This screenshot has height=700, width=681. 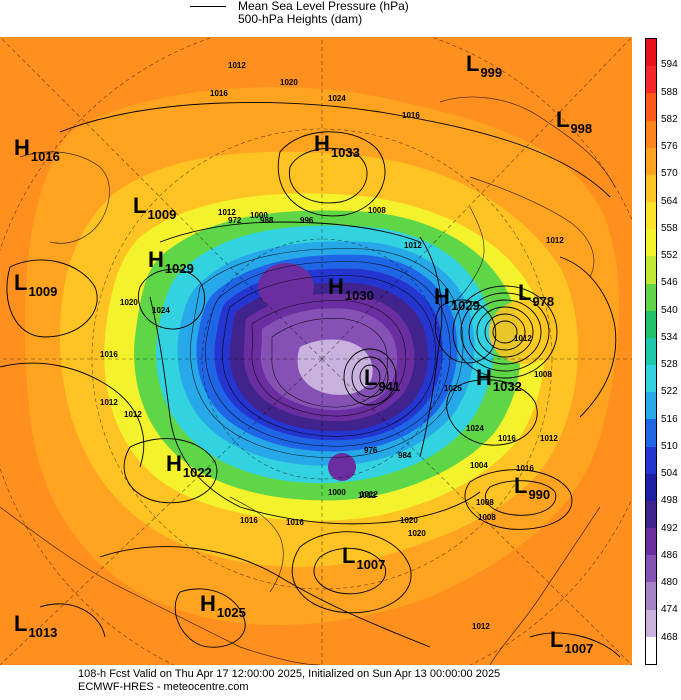 I want to click on isobar-label: 996, so click(x=307, y=220).